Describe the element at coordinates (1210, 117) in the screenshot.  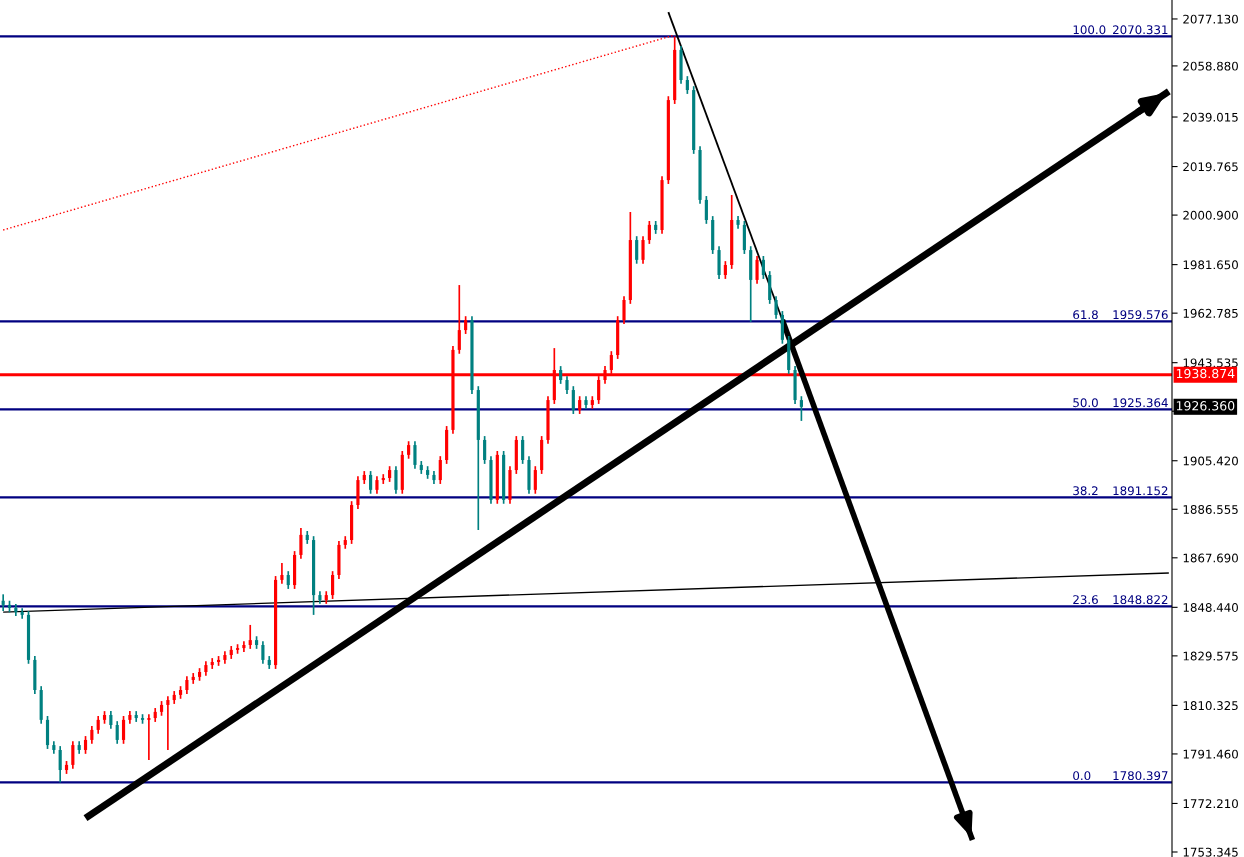
I see `y-tick-label: 2039.015` at that location.